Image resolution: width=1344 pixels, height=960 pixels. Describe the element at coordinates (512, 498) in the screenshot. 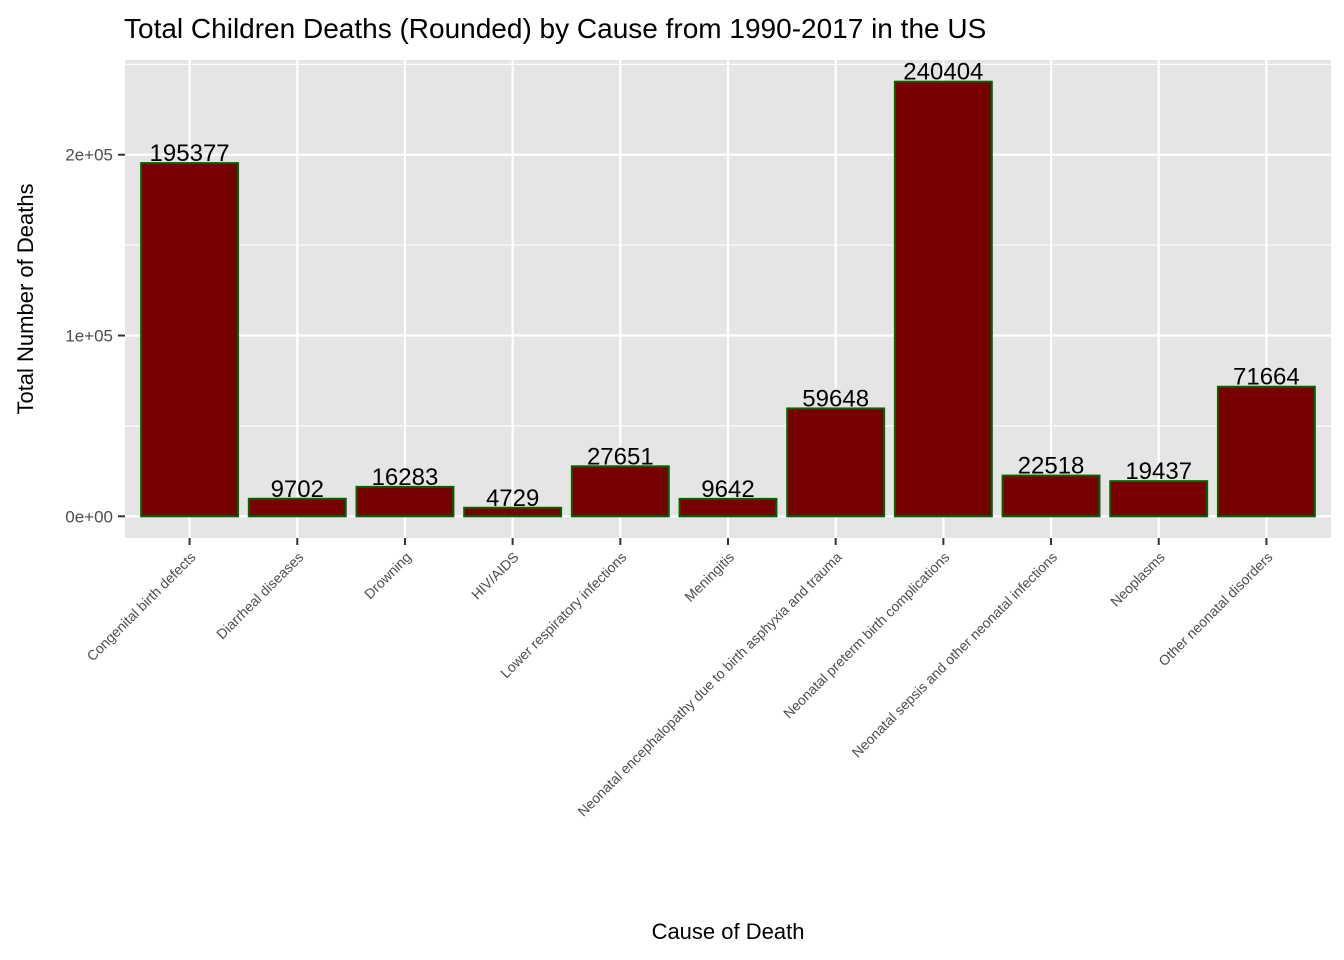

I see `bar-value-label: 4729` at that location.